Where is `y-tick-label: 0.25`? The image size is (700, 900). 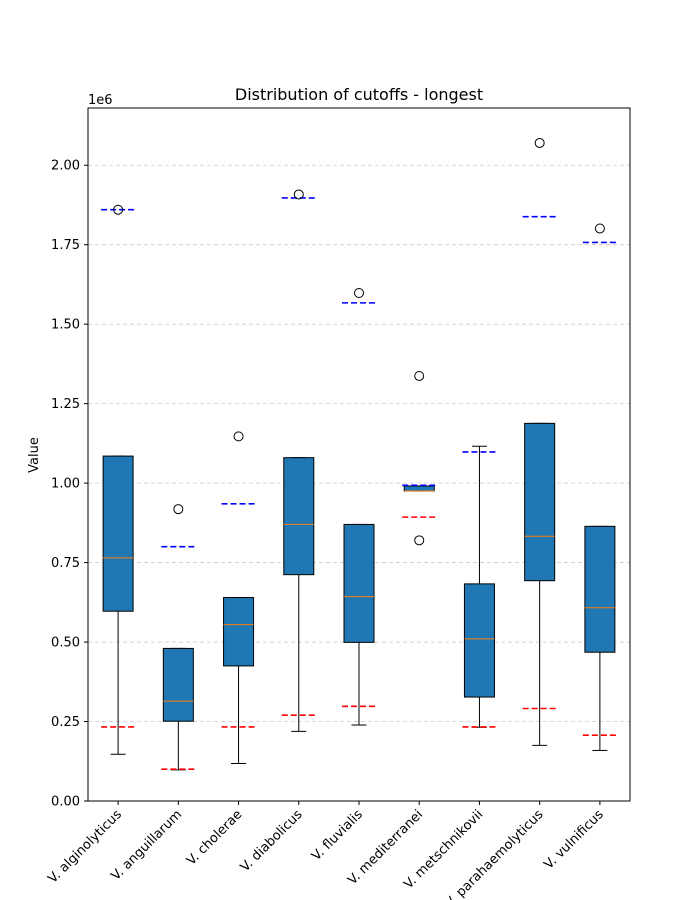 y-tick-label: 0.25 is located at coordinates (65, 722).